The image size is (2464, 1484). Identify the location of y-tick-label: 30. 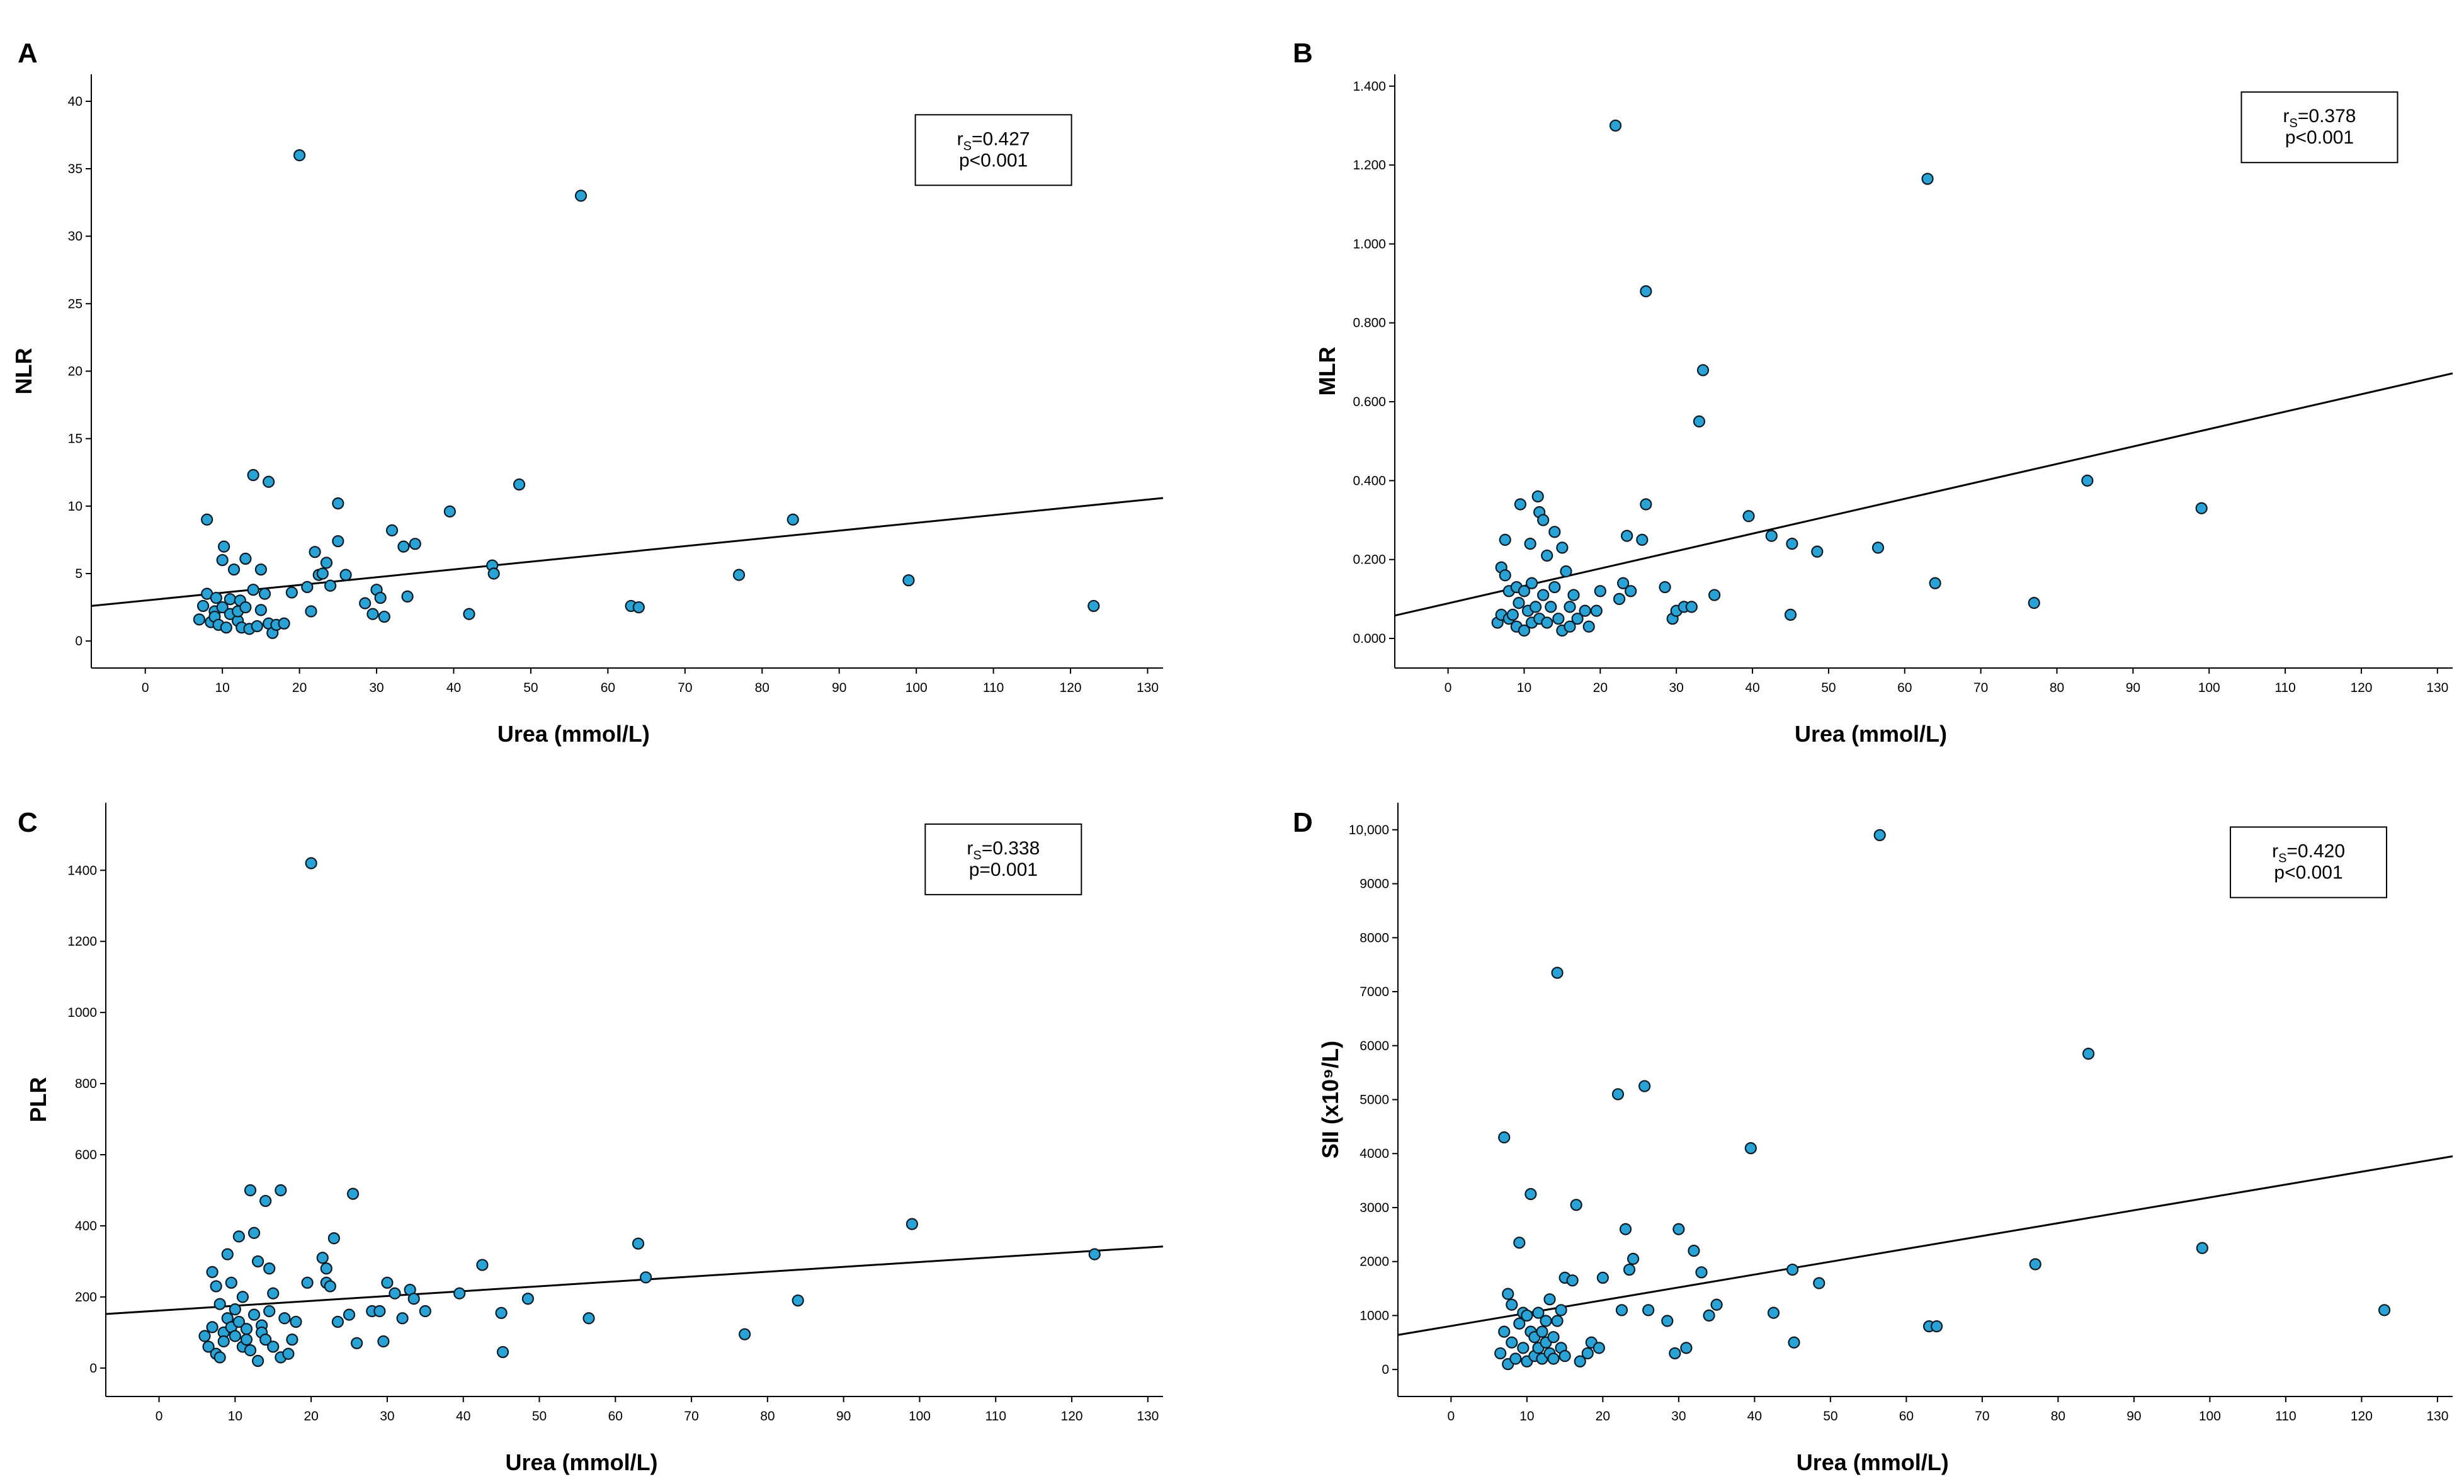
(75, 237).